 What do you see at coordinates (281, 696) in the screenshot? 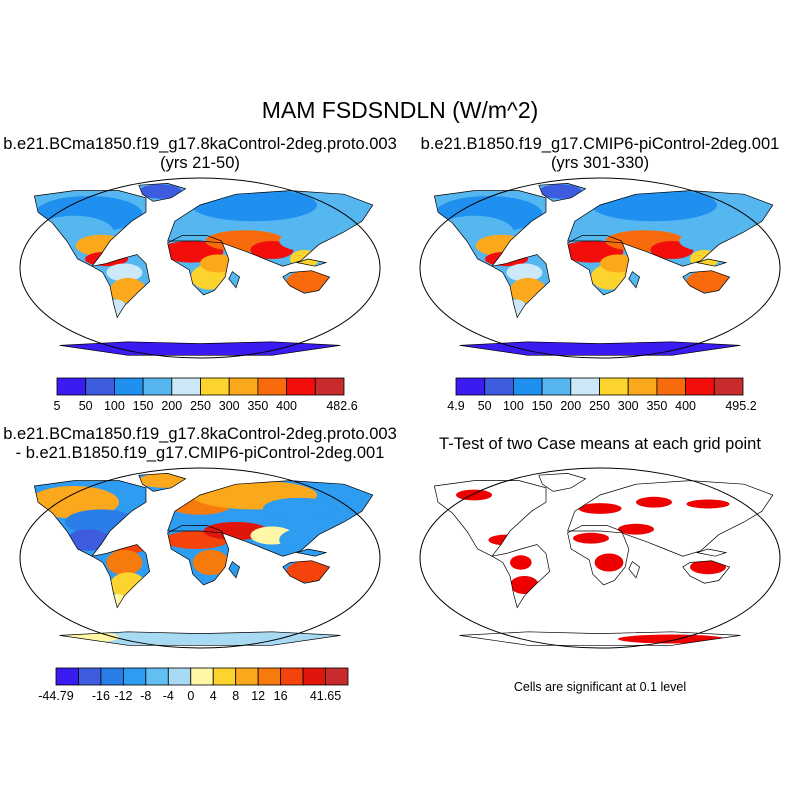
I see `p3-colorbar-label: 16` at bounding box center [281, 696].